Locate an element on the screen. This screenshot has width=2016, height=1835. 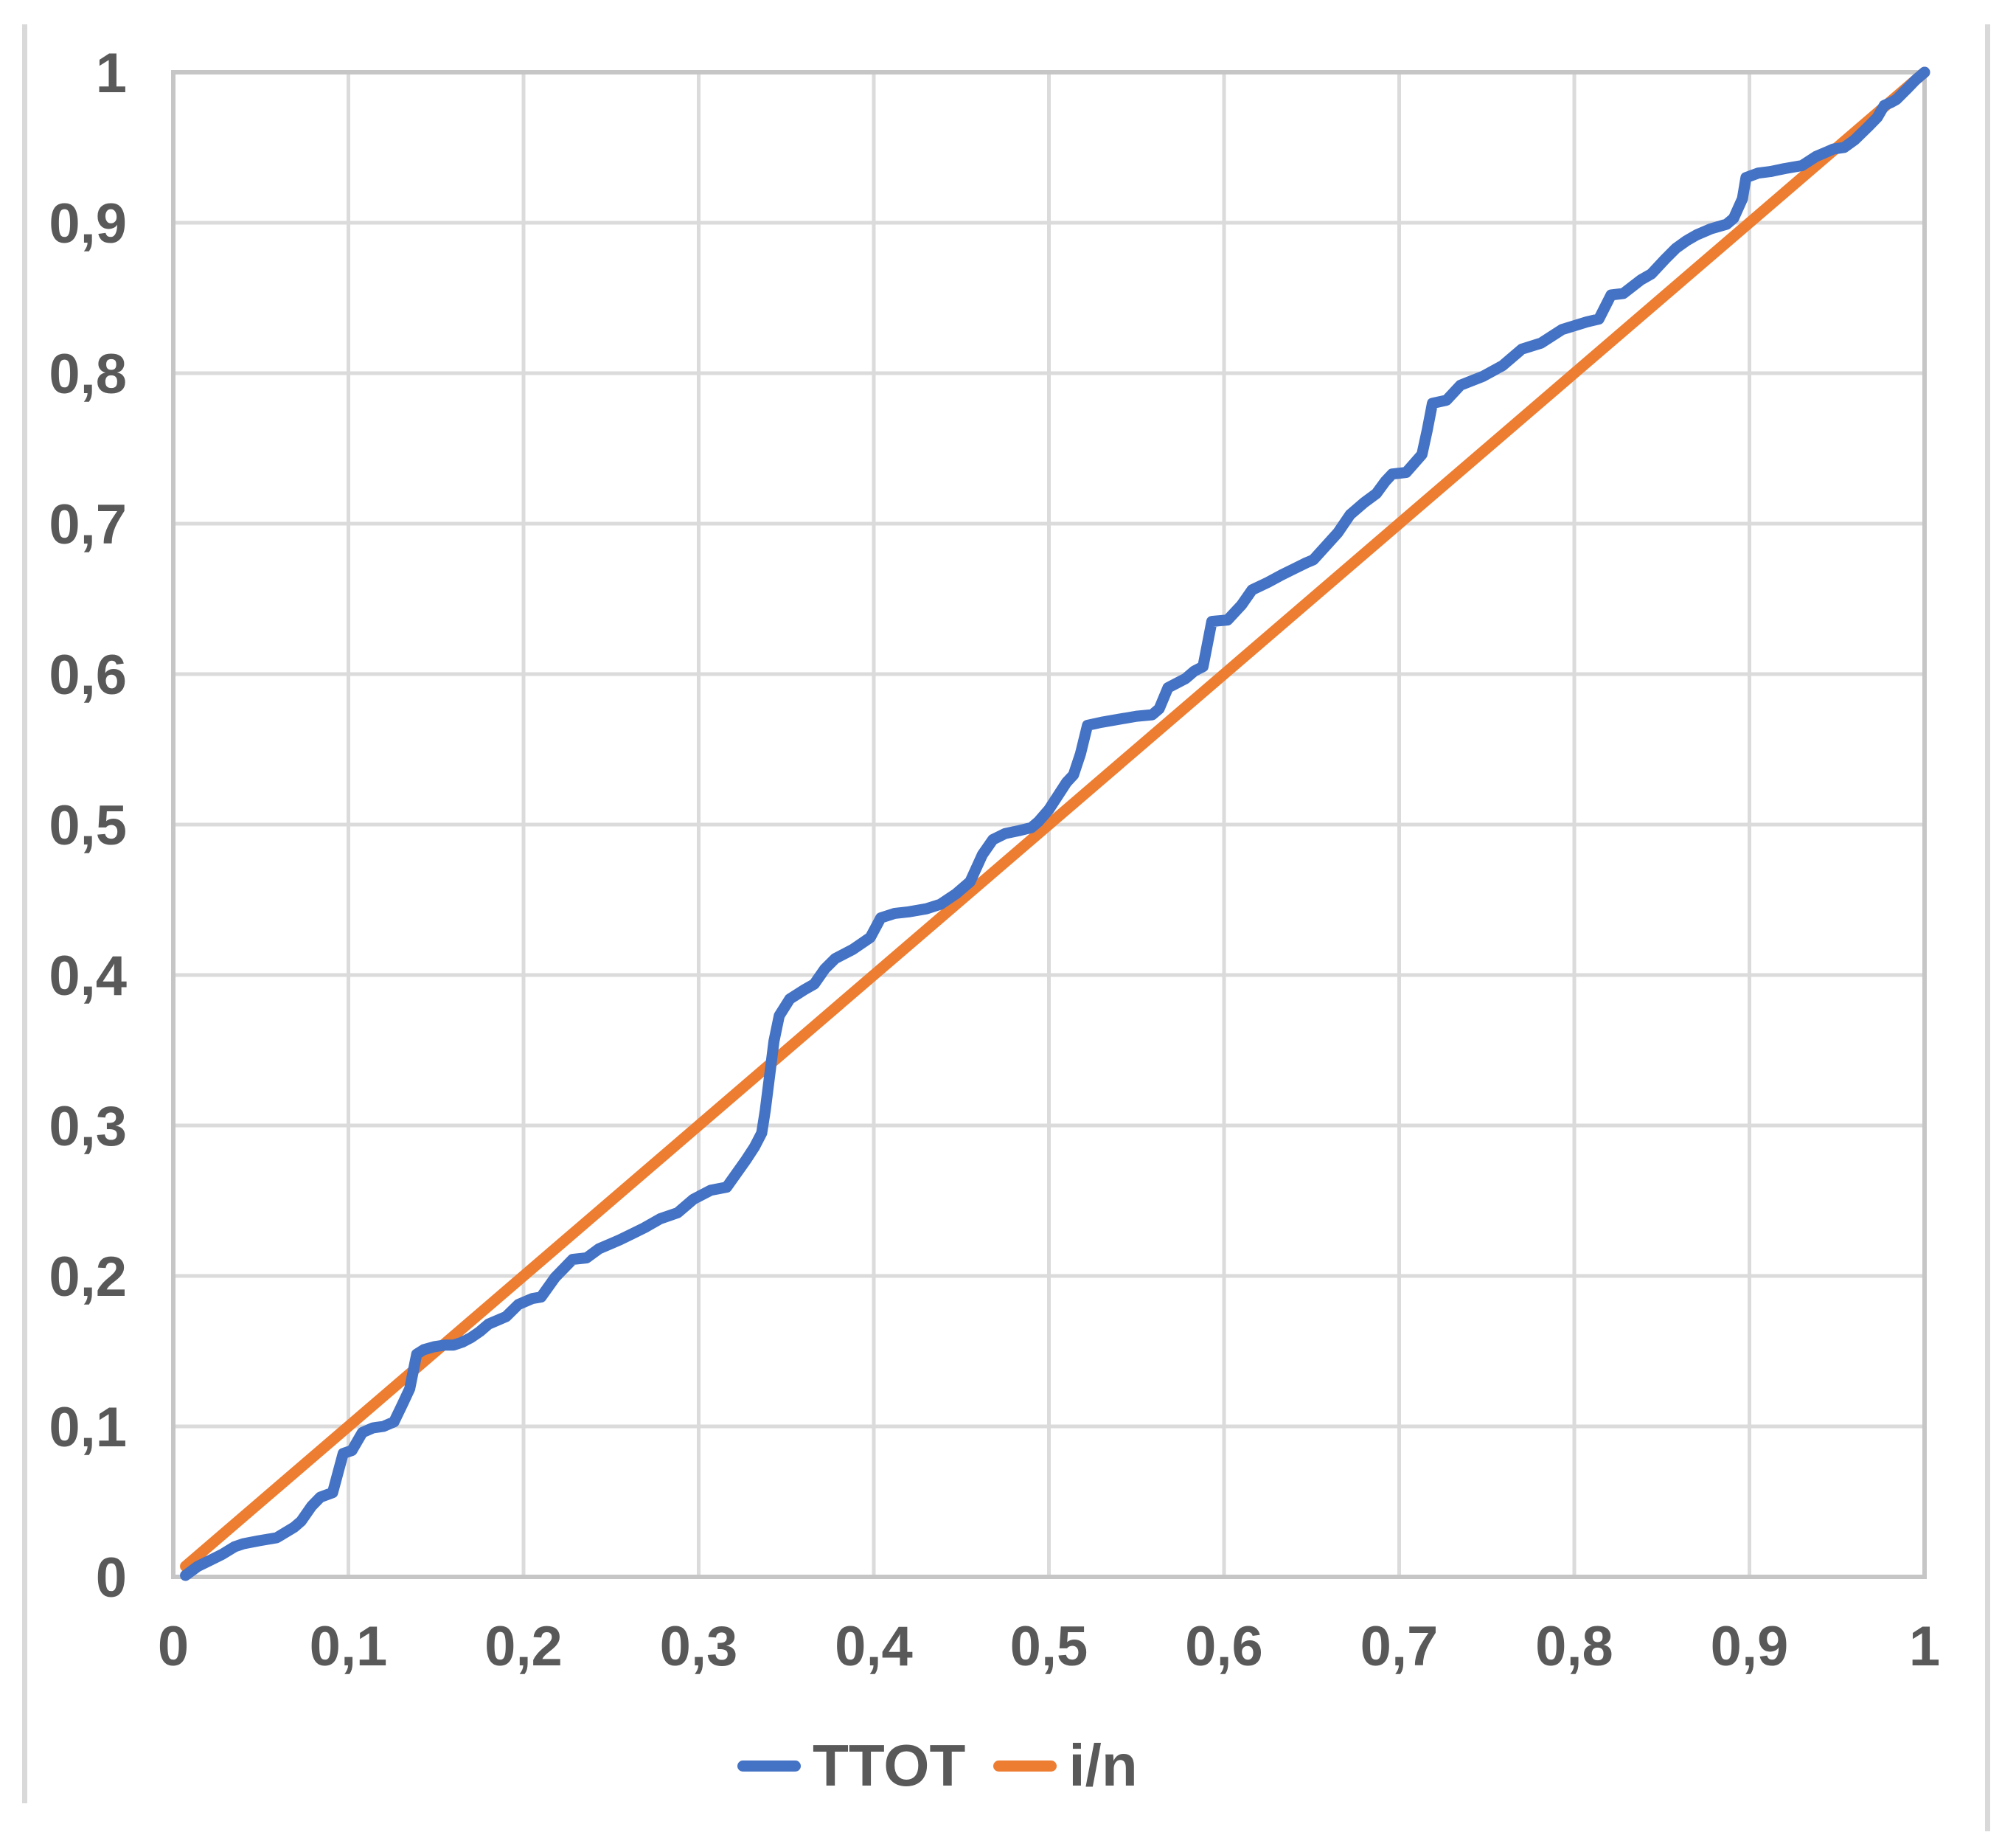
legend: TTOT i/n is located at coordinates (937, 1766).